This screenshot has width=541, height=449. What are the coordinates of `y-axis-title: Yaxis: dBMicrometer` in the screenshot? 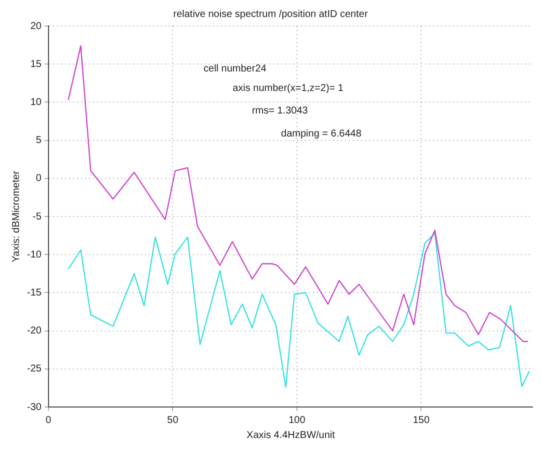 It's located at (16, 216).